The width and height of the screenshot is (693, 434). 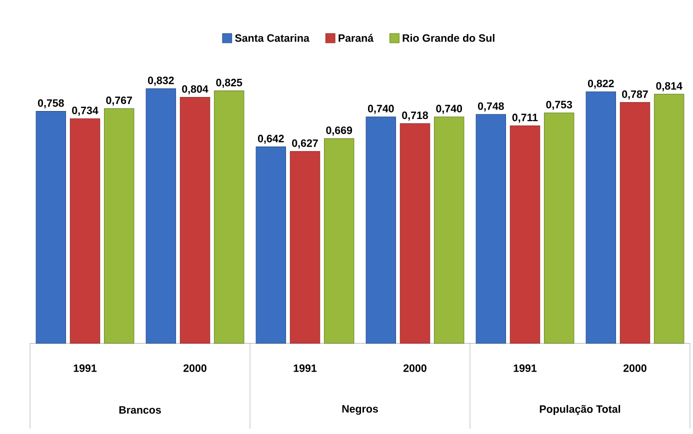 What do you see at coordinates (271, 139) in the screenshot?
I see `data-label: 0,642` at bounding box center [271, 139].